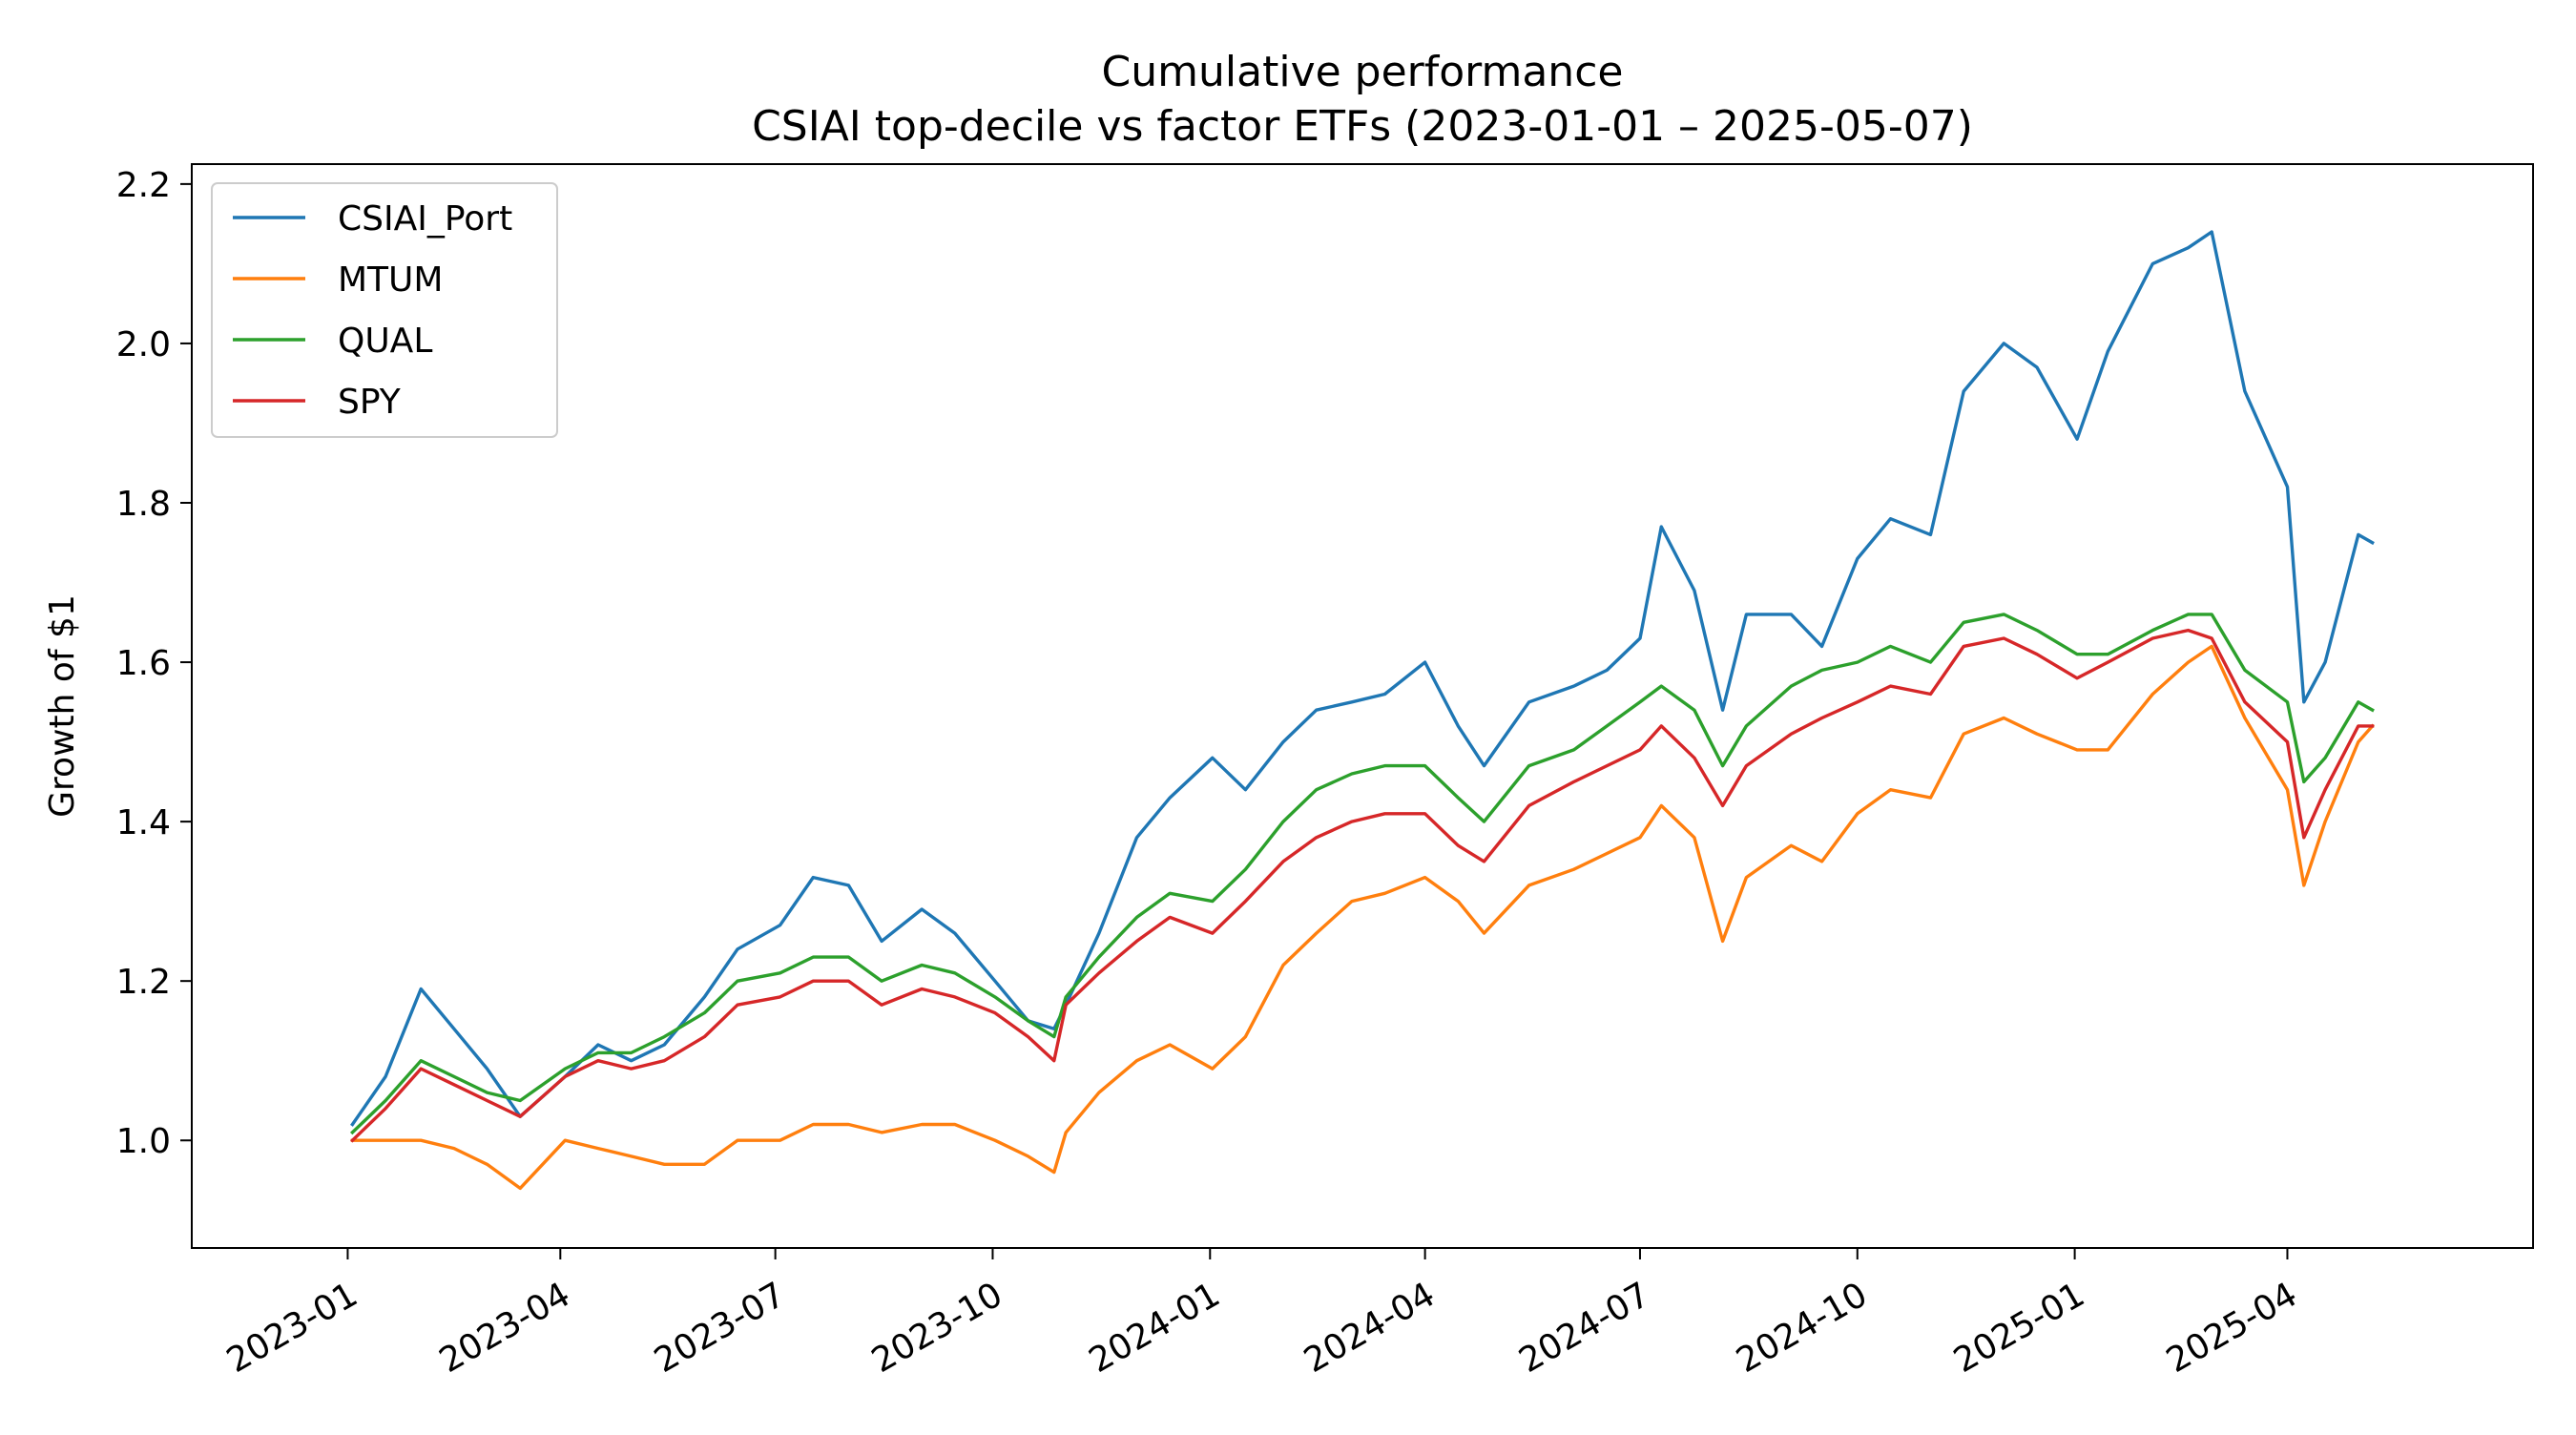  What do you see at coordinates (143, 185) in the screenshot?
I see `y-tick-label: 2.2` at bounding box center [143, 185].